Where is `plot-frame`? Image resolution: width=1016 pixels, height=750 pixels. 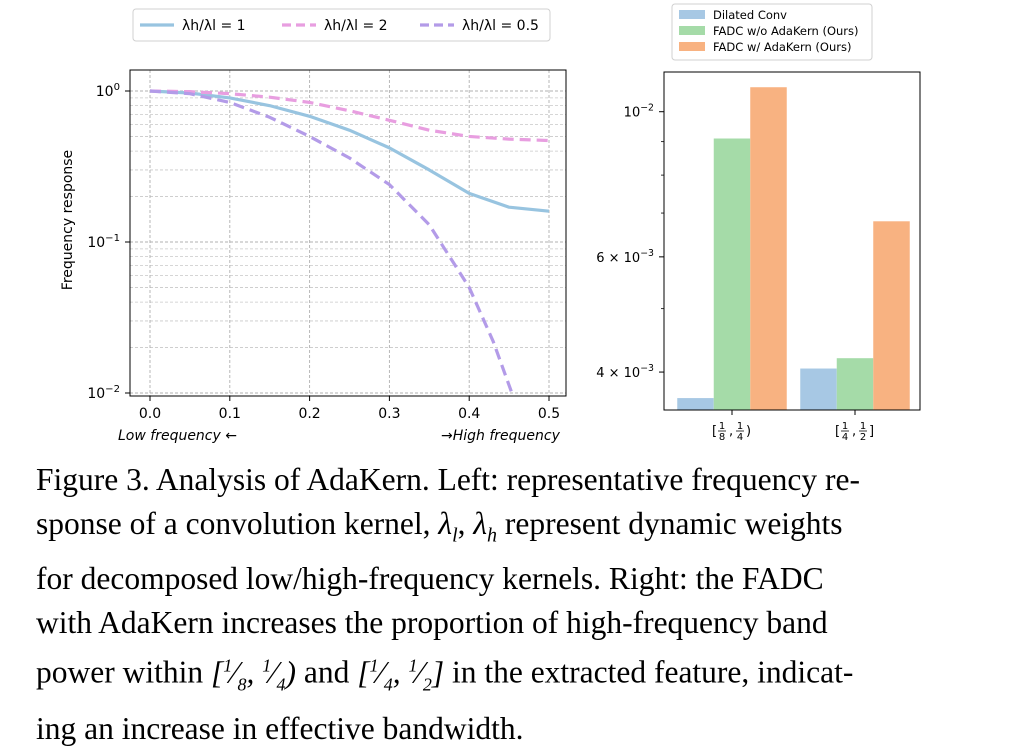
plot-frame is located at coordinates (792, 241).